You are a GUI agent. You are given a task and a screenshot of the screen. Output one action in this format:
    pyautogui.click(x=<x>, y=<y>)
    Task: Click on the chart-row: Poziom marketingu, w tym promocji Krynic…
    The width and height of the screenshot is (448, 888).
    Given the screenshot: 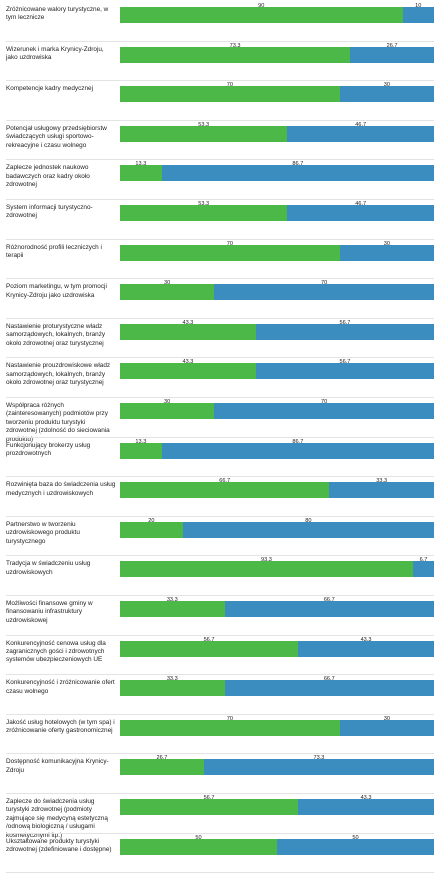 What is the action you would take?
    pyautogui.click(x=224, y=299)
    